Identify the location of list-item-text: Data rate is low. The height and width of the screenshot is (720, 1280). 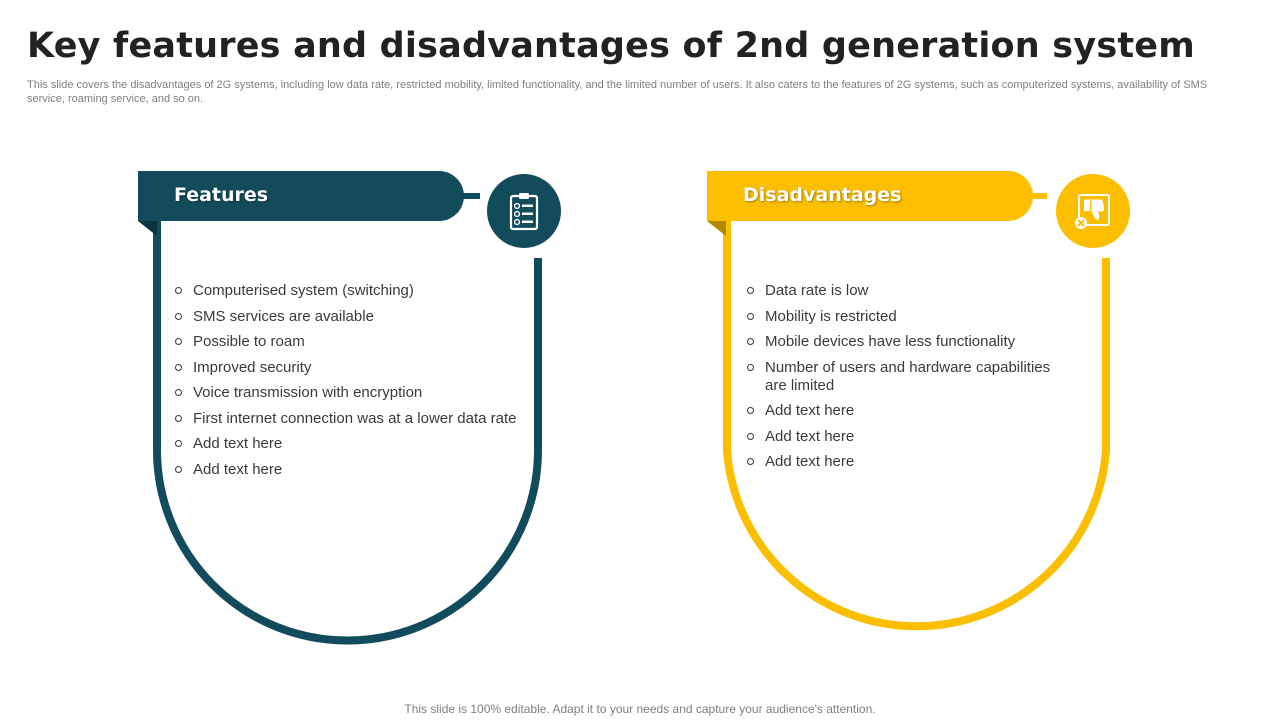
(817, 290).